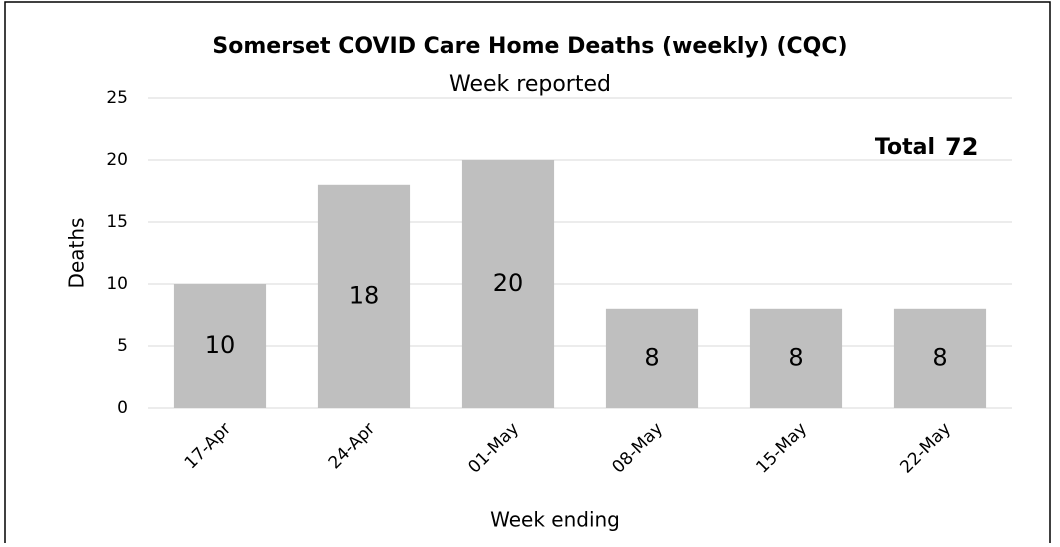  What do you see at coordinates (555, 520) in the screenshot?
I see `x-axis-label: Week ending` at bounding box center [555, 520].